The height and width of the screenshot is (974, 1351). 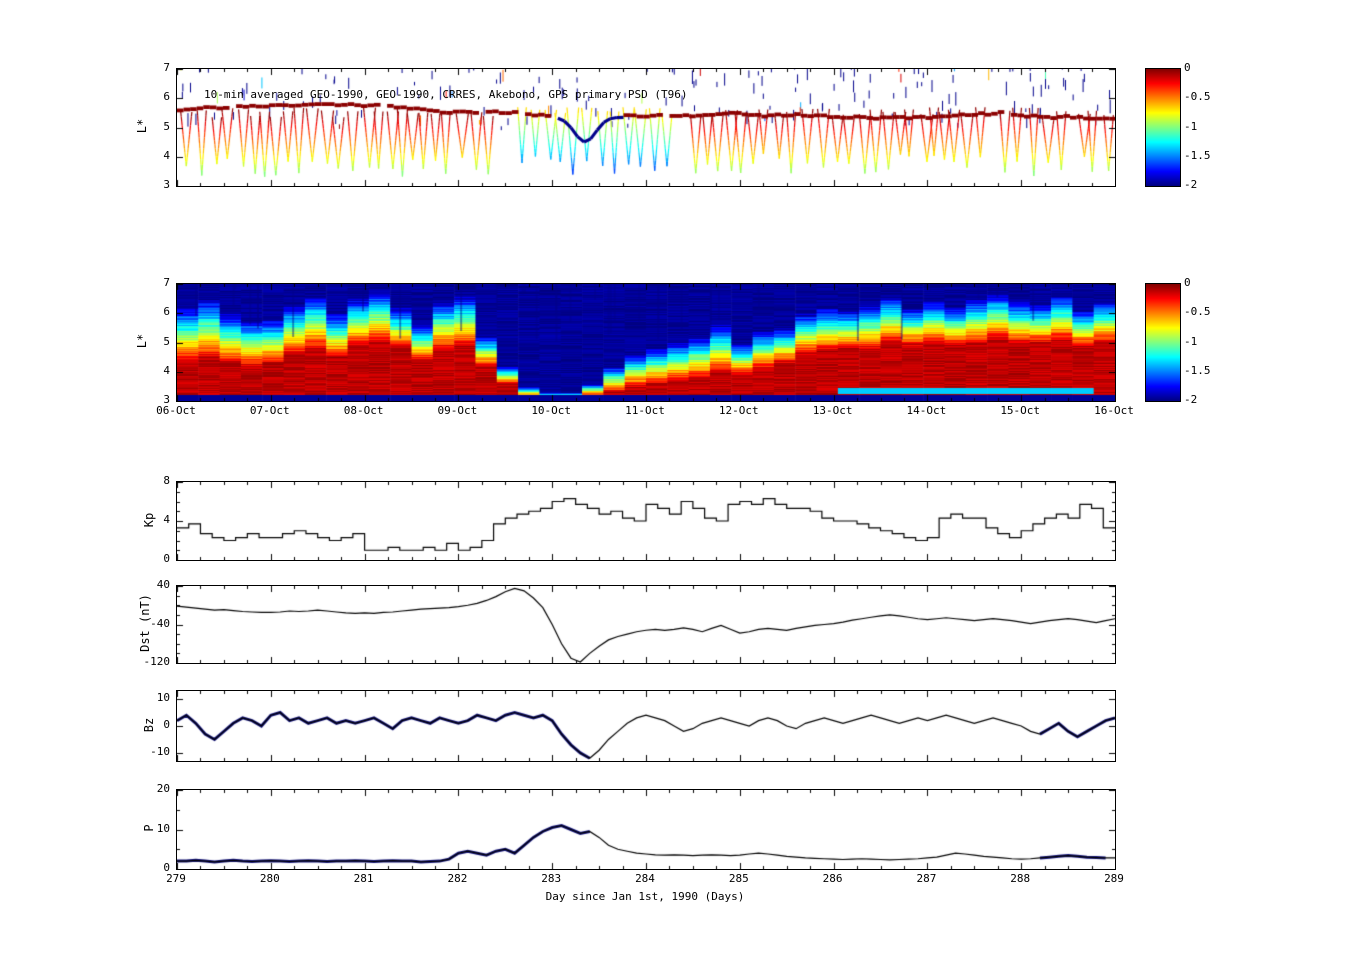 What do you see at coordinates (157, 661) in the screenshot?
I see `y-tick-label: -120` at bounding box center [157, 661].